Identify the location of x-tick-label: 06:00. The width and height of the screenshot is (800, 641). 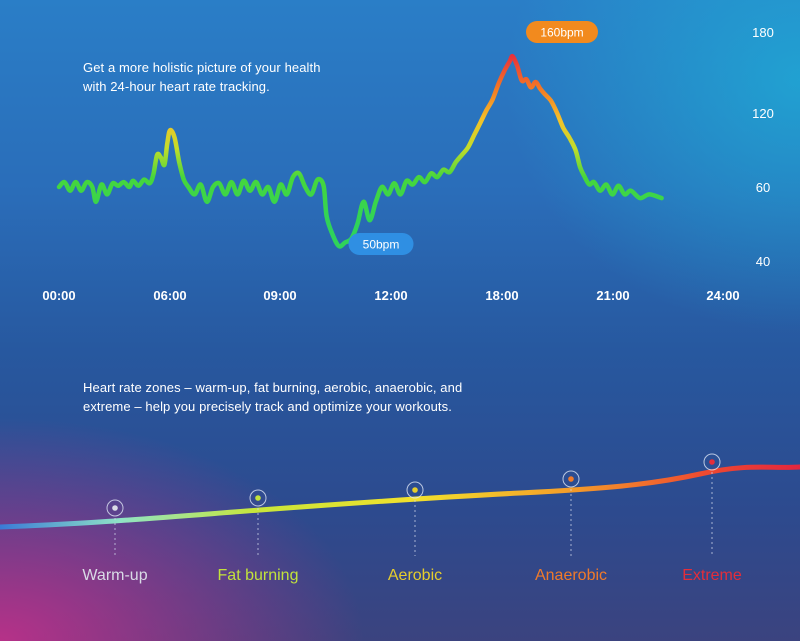
(169, 295).